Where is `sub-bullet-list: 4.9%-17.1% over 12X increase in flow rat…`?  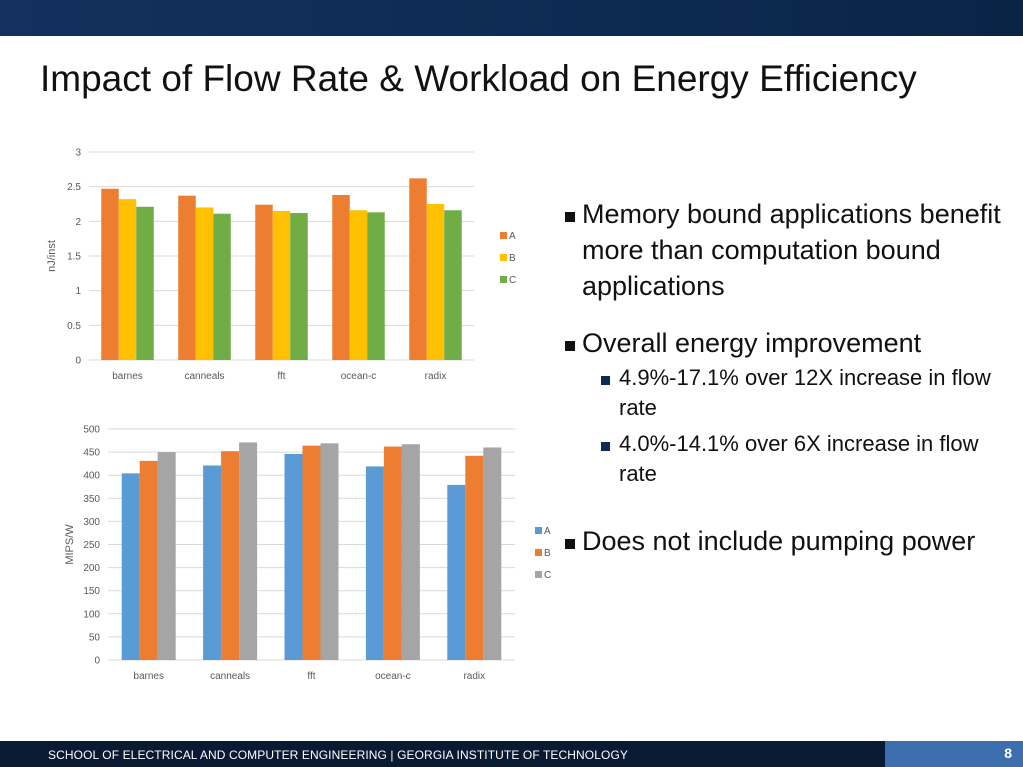
sub-bullet-list: 4.9%-17.1% over 12X increase in flow rat… is located at coordinates (790, 426).